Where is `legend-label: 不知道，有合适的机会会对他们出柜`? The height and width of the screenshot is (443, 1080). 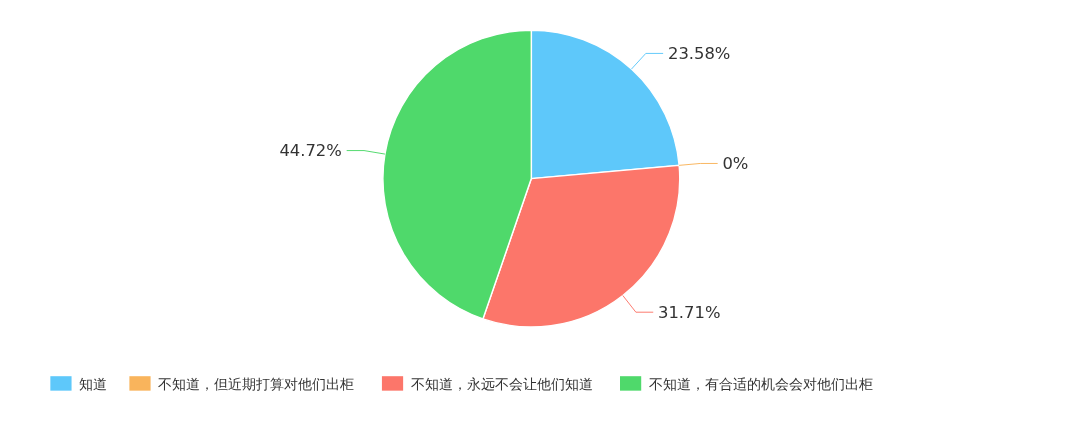
legend-label: 不知道，有合适的机会会对他们出柜 is located at coordinates (760, 383).